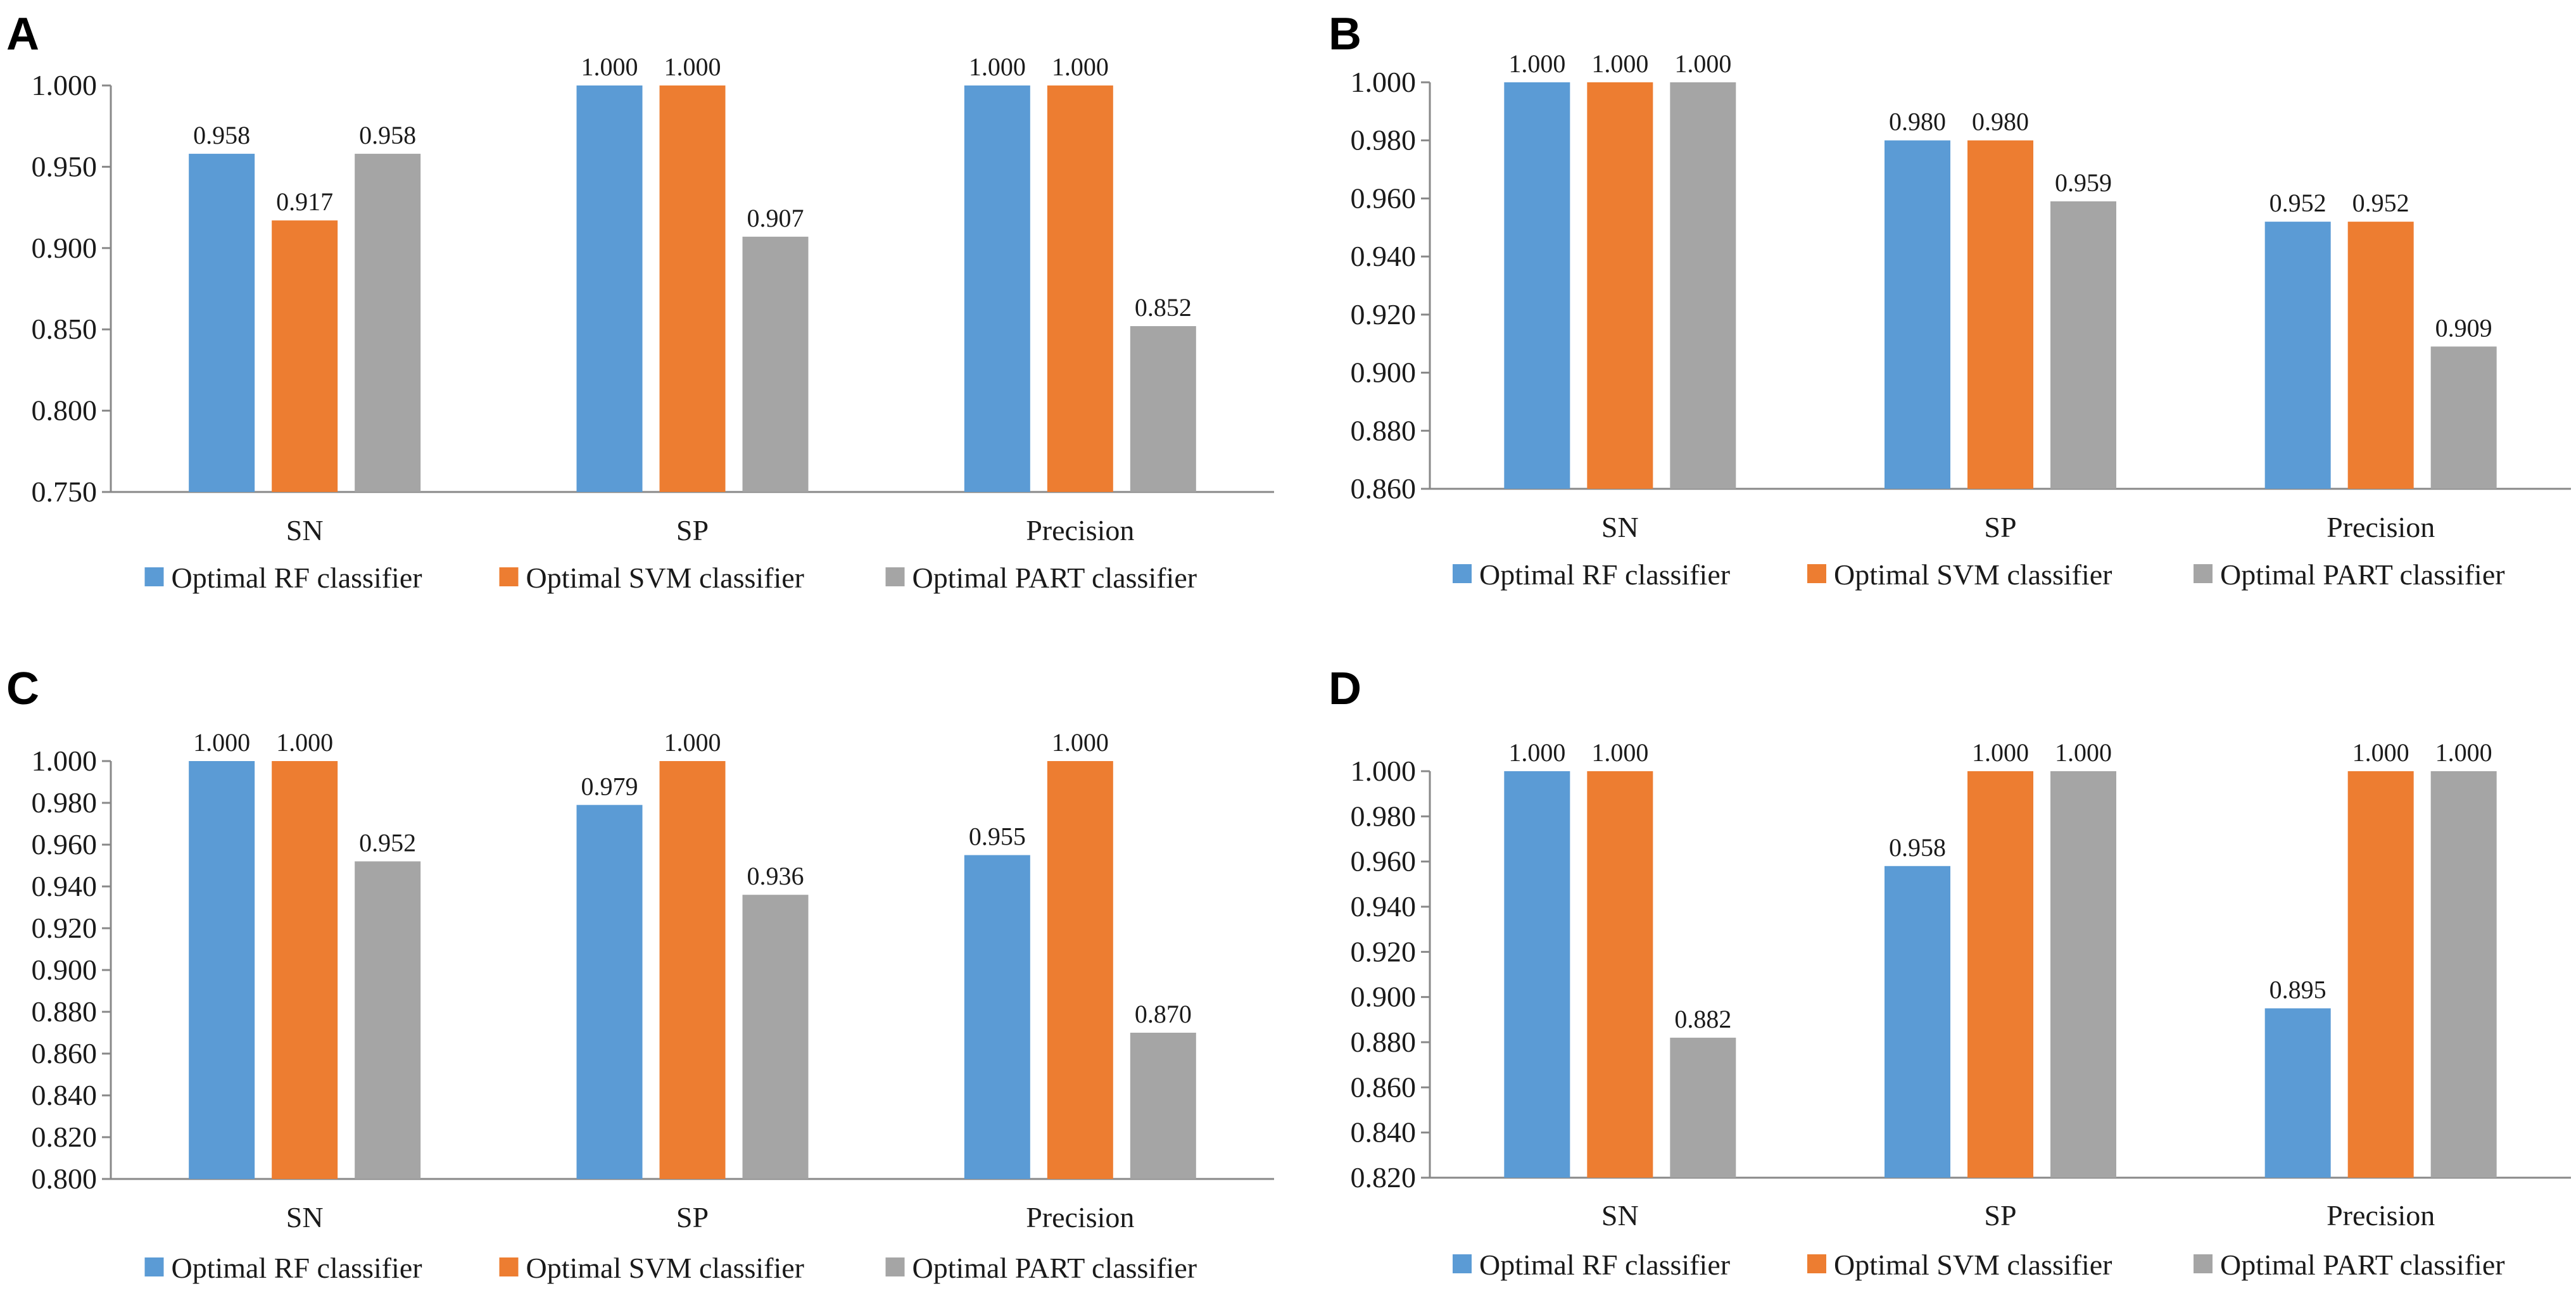 This screenshot has width=2576, height=1298. What do you see at coordinates (1620, 1215) in the screenshot?
I see `x-category-label: SN` at bounding box center [1620, 1215].